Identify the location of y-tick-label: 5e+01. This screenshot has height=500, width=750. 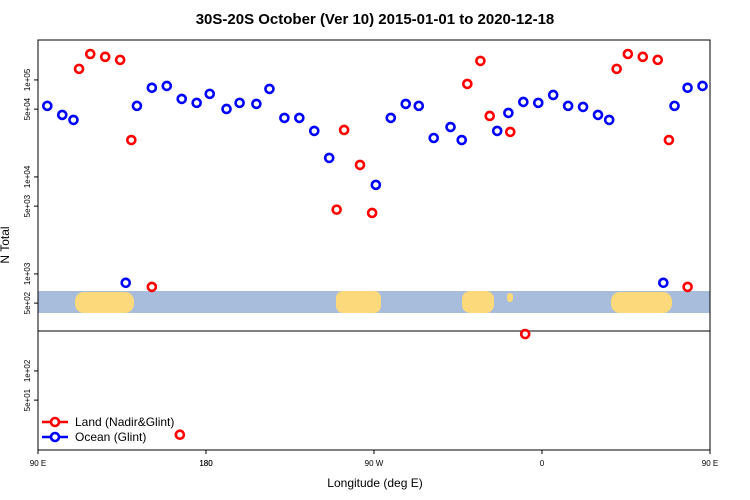
(27, 399).